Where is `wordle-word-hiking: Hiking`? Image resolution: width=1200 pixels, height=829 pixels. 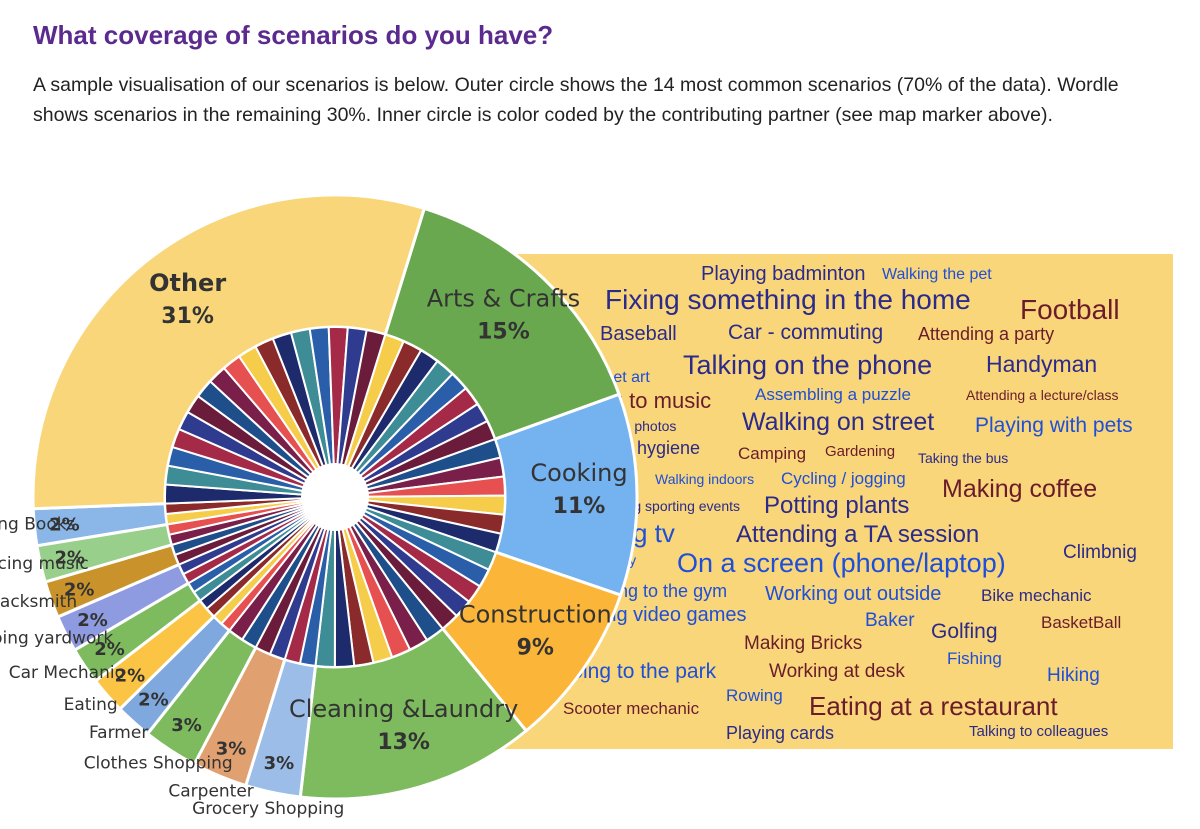 wordle-word-hiking: Hiking is located at coordinates (1073, 675).